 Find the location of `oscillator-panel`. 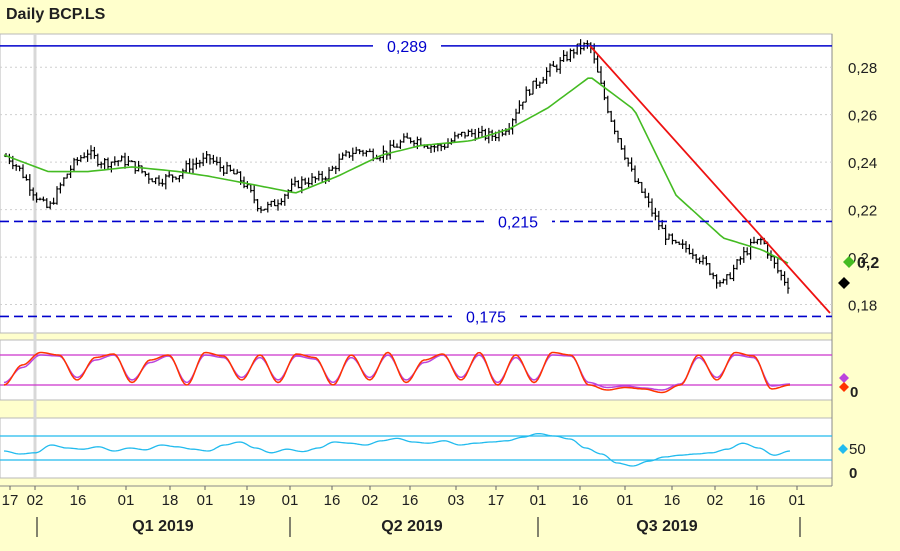

oscillator-panel is located at coordinates (416, 448).